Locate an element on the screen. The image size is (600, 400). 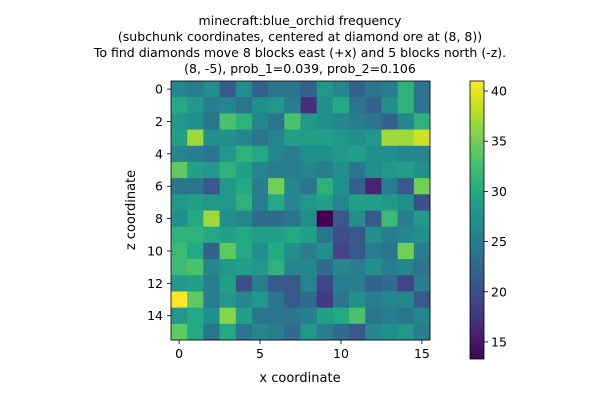
colorbar-tick-label: 20 is located at coordinates (499, 291).